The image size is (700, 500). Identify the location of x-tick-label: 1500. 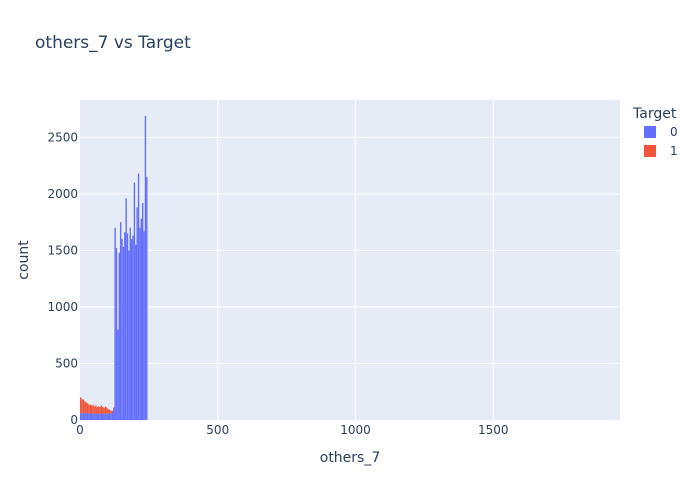
(493, 430).